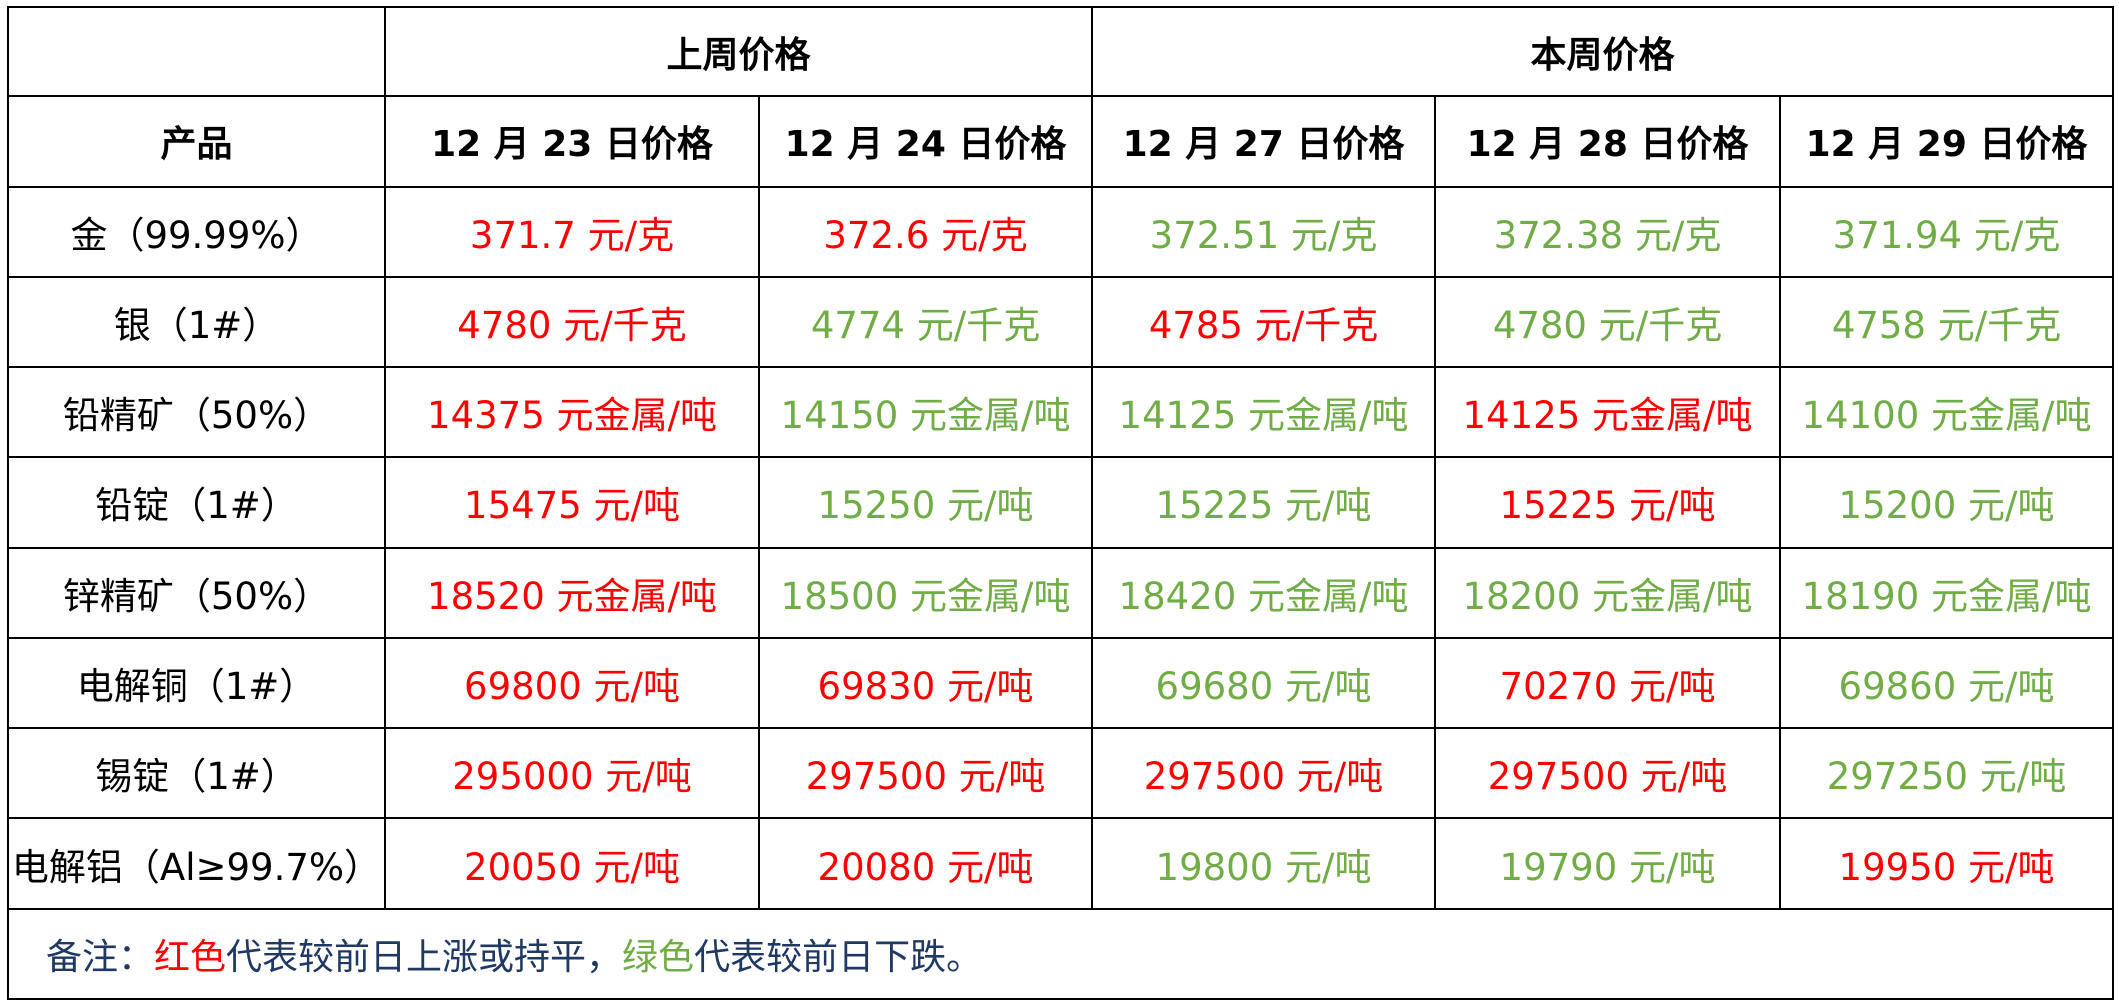 The image size is (2119, 1005). I want to click on price-cell: 4758 元/千克, so click(1947, 322).